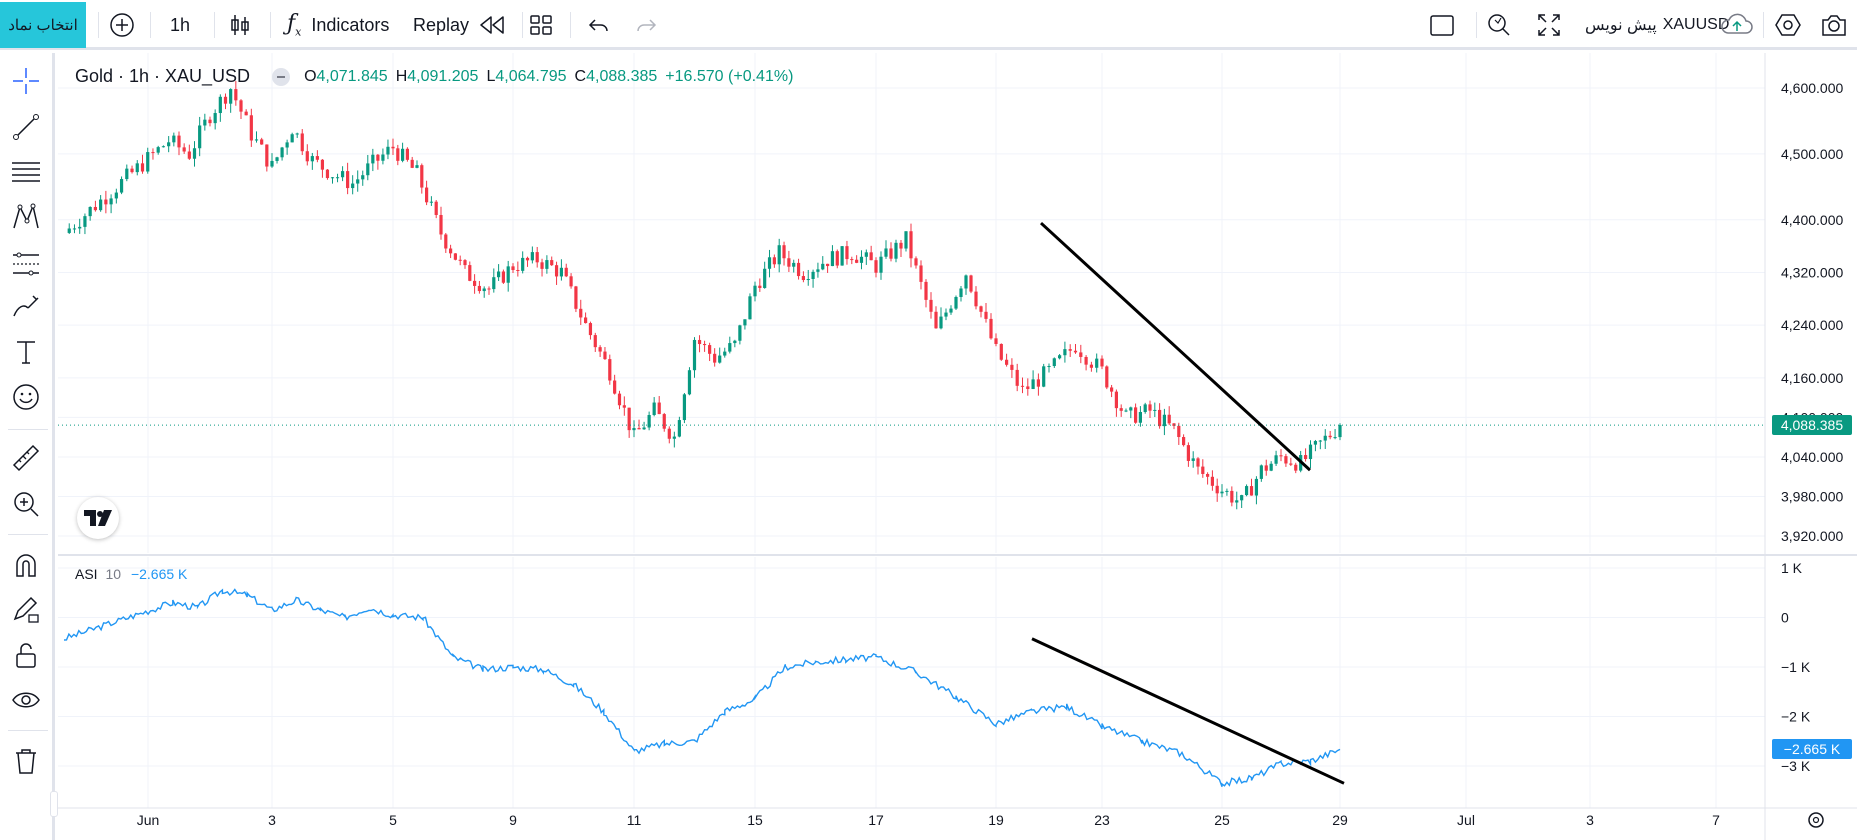 Image resolution: width=1857 pixels, height=840 pixels. I want to click on trendline-tool, so click(26, 127).